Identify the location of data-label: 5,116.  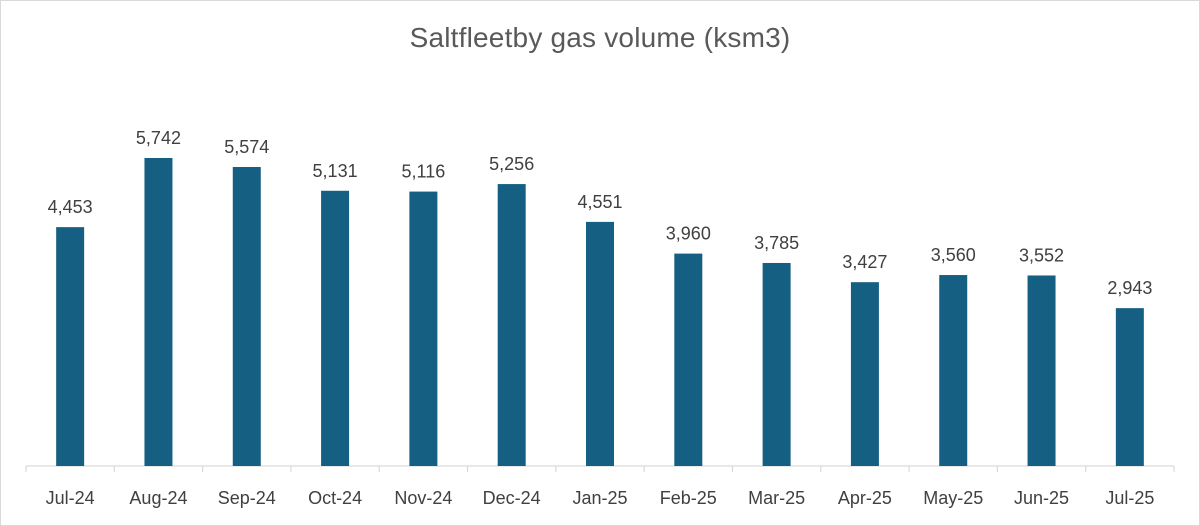
(424, 172).